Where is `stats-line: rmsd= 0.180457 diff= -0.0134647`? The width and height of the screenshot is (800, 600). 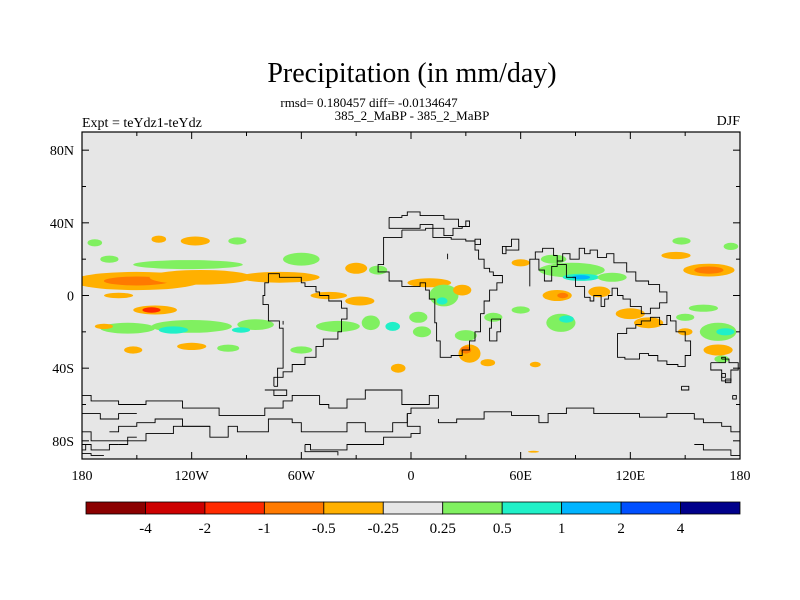 stats-line: rmsd= 0.180457 diff= -0.0134647 is located at coordinates (369, 102).